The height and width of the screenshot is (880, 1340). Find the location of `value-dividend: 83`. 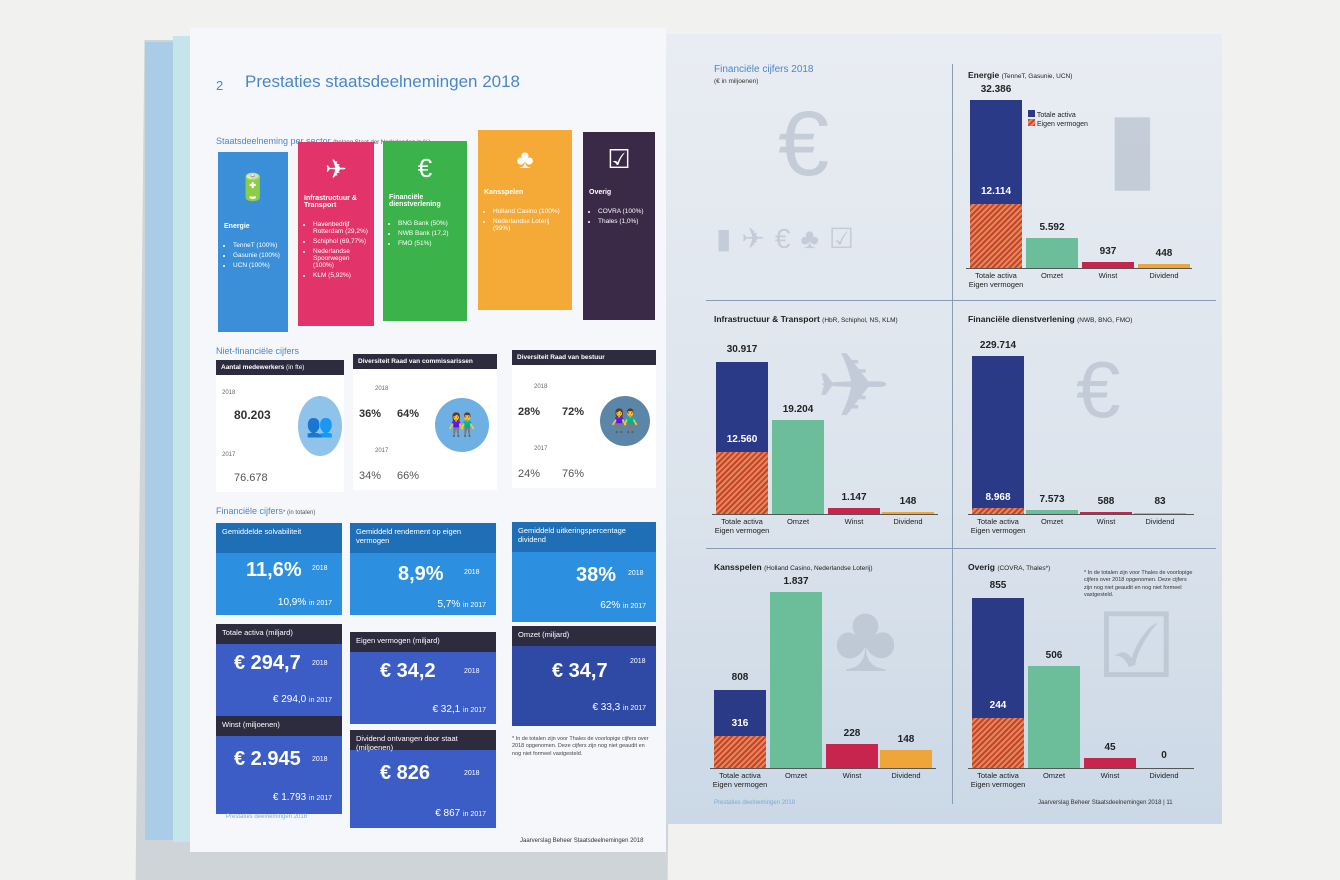

value-dividend: 83 is located at coordinates (1160, 501).